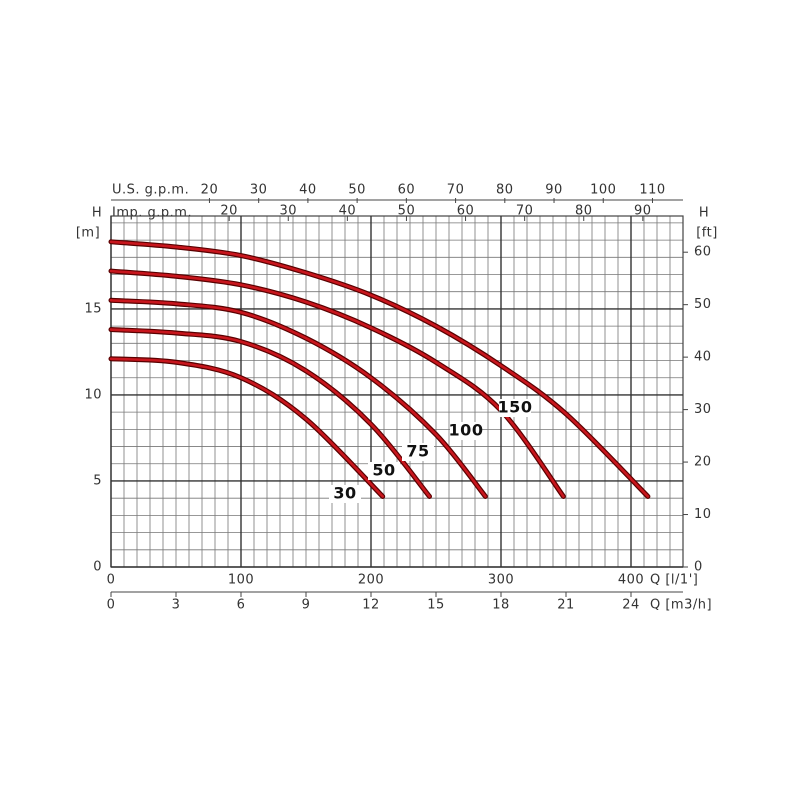  I want to click on curve-label: 50, so click(383, 470).